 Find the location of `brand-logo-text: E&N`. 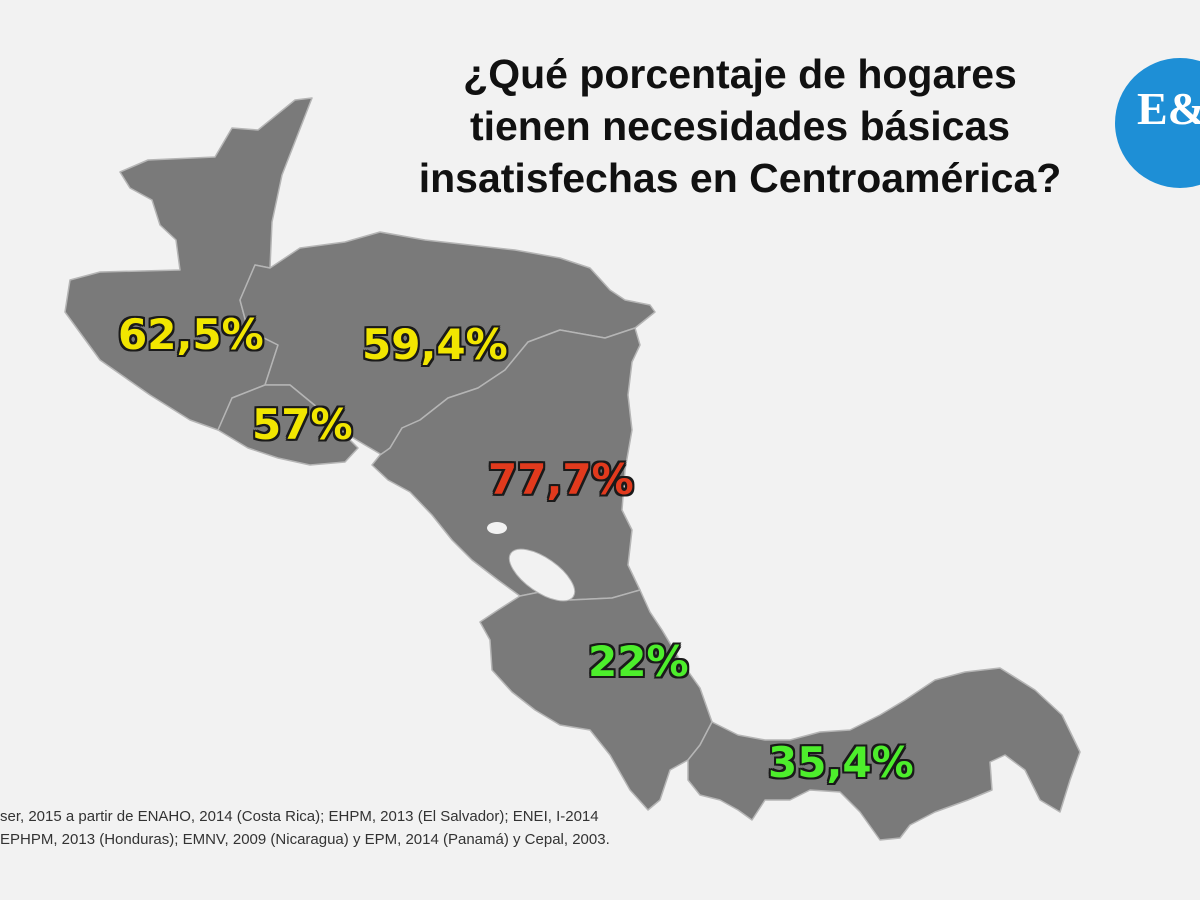

brand-logo-text: E&N is located at coordinates (1168, 108).